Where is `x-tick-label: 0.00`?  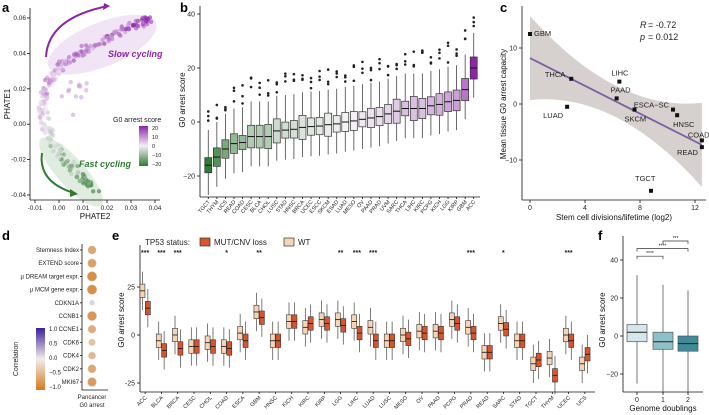 x-tick-label: 0.00 is located at coordinates (59, 208).